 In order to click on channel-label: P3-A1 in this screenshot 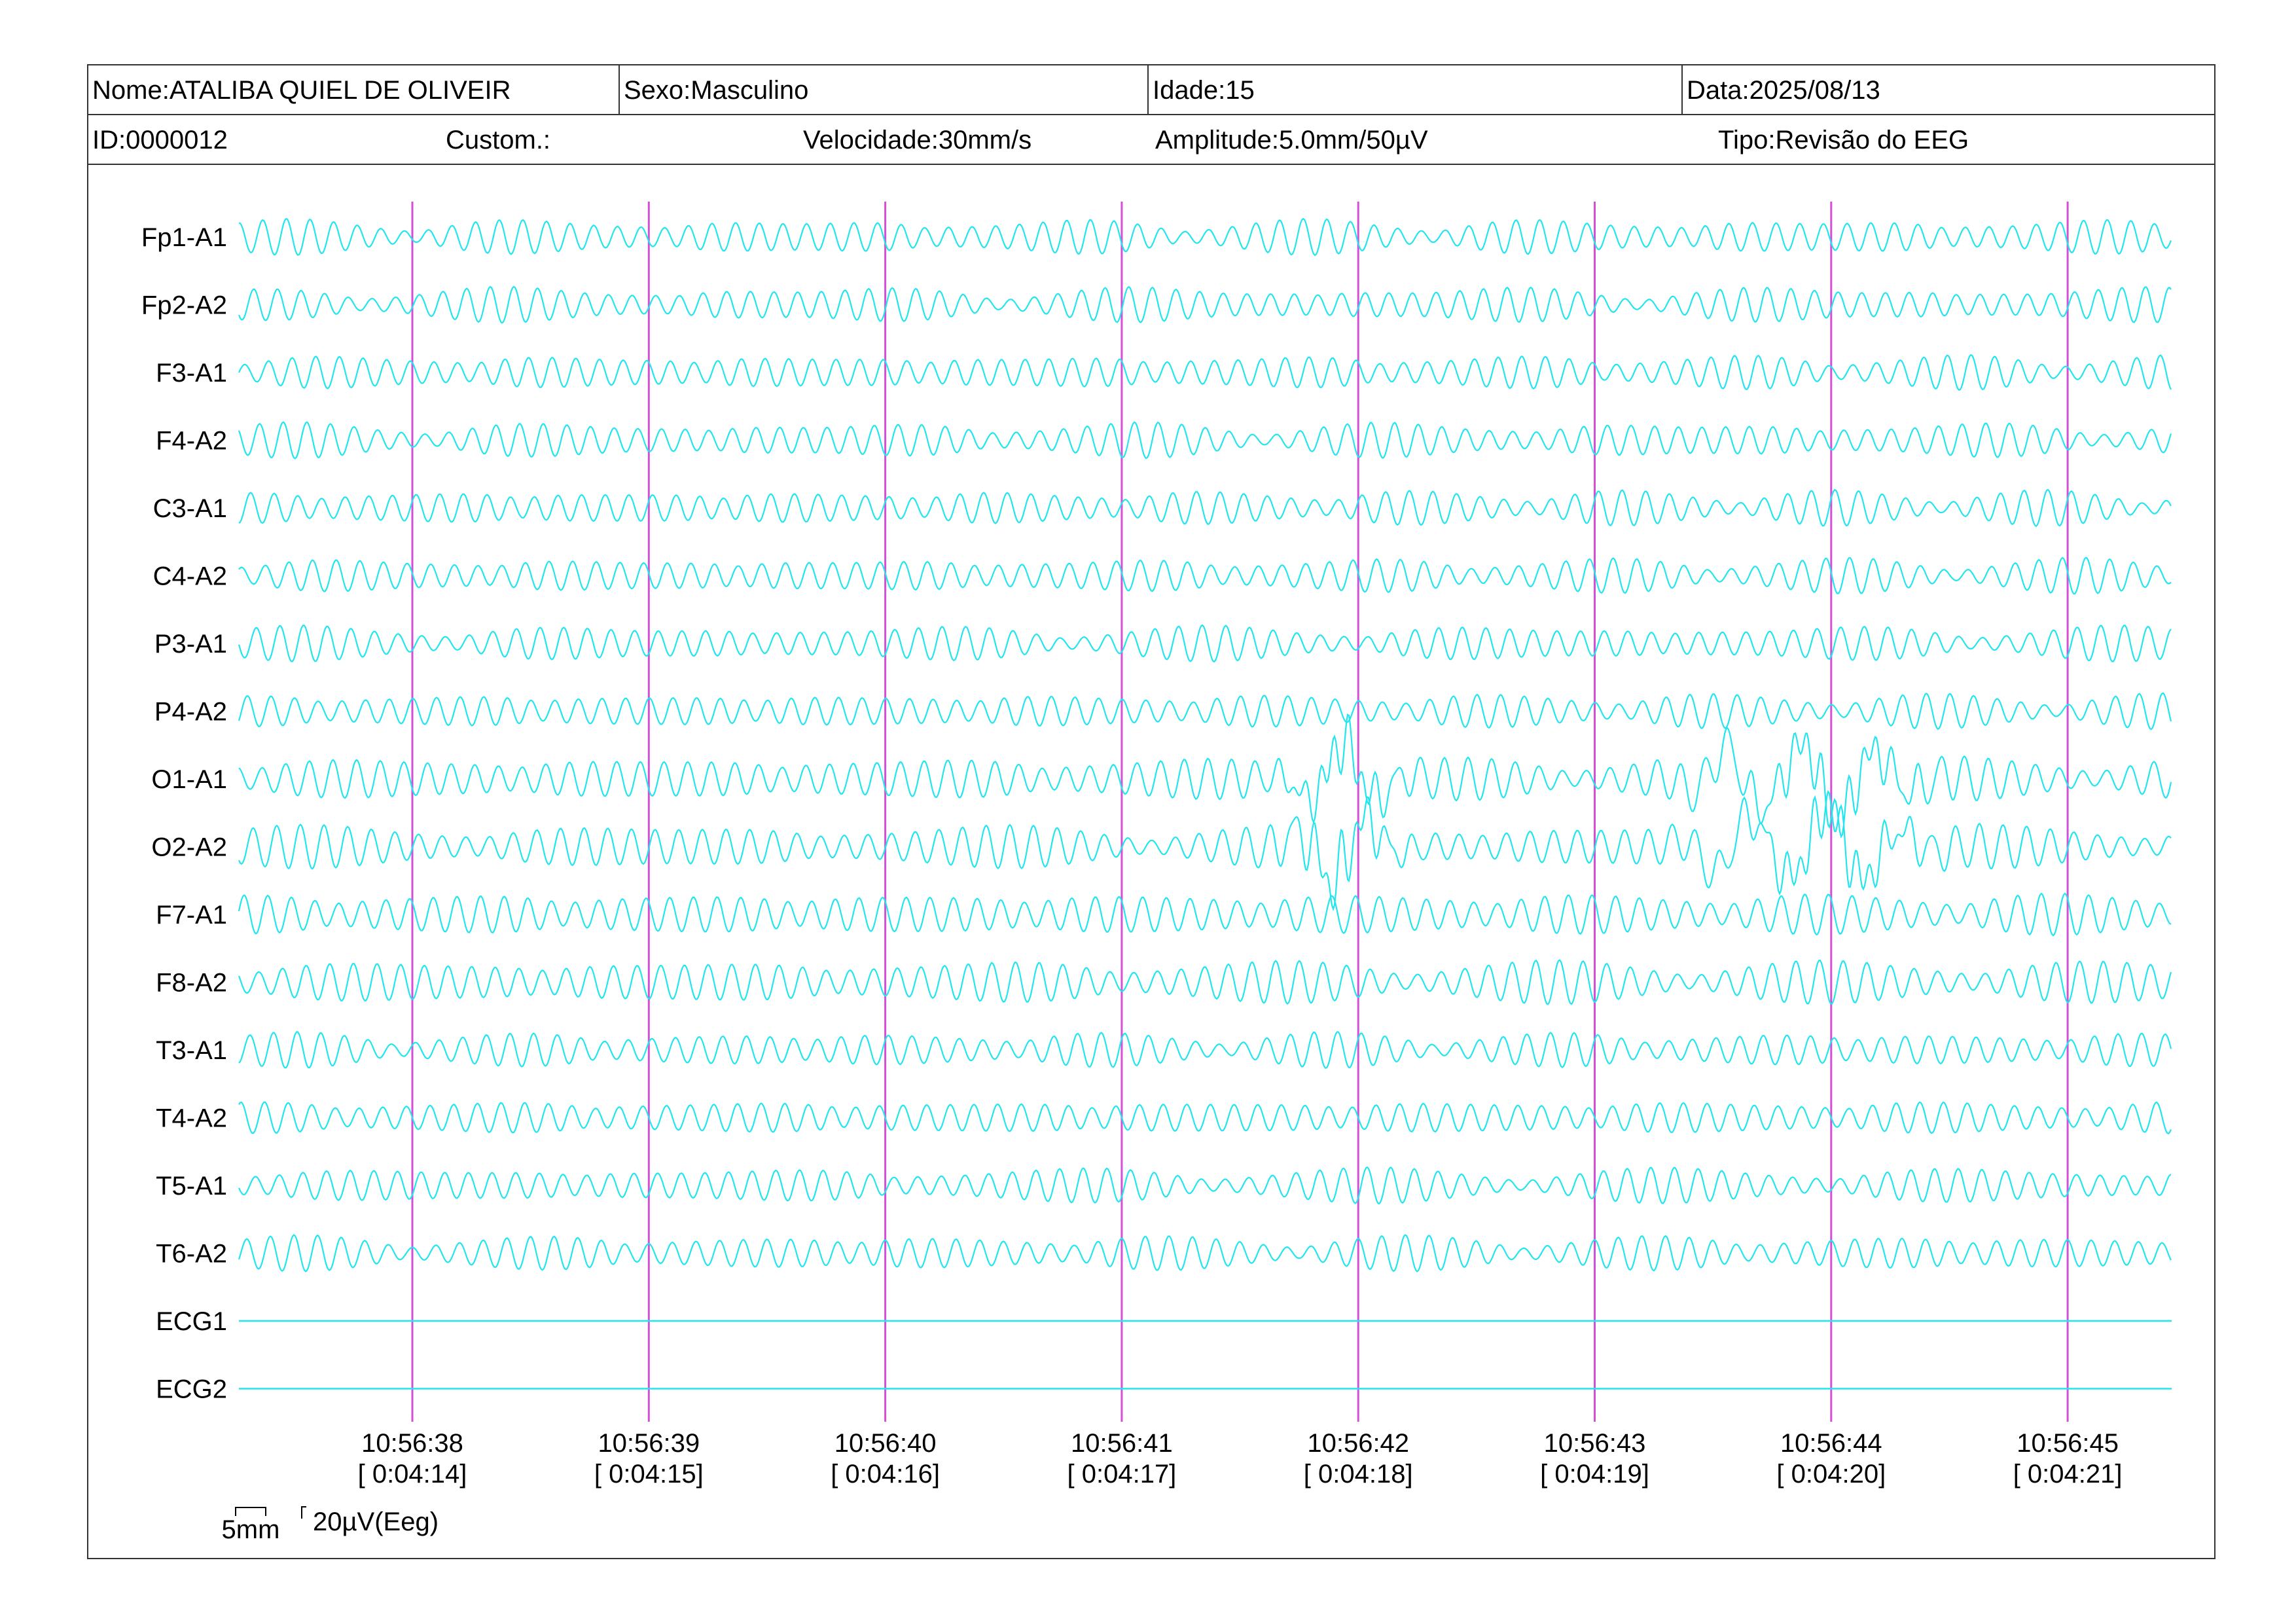, I will do `click(191, 644)`.